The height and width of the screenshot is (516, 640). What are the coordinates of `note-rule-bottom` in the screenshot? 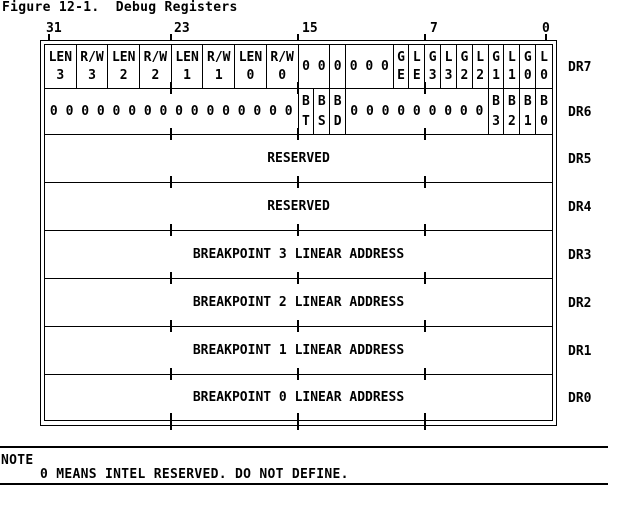 It's located at (304, 484).